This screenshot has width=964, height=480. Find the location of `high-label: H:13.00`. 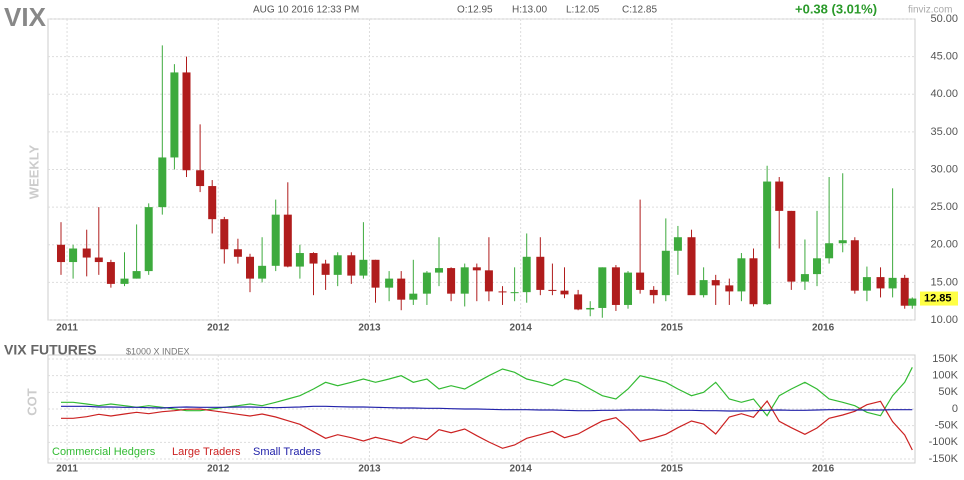

high-label: H:13.00 is located at coordinates (529, 10).